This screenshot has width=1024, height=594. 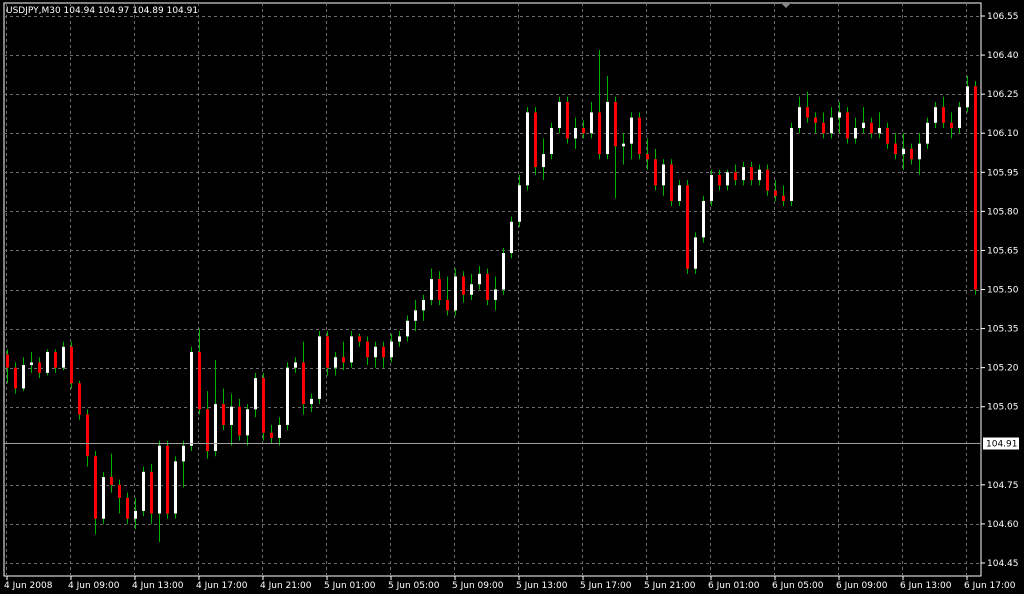 I want to click on time-tick-label: 4 Jun 17:00, so click(x=222, y=586).